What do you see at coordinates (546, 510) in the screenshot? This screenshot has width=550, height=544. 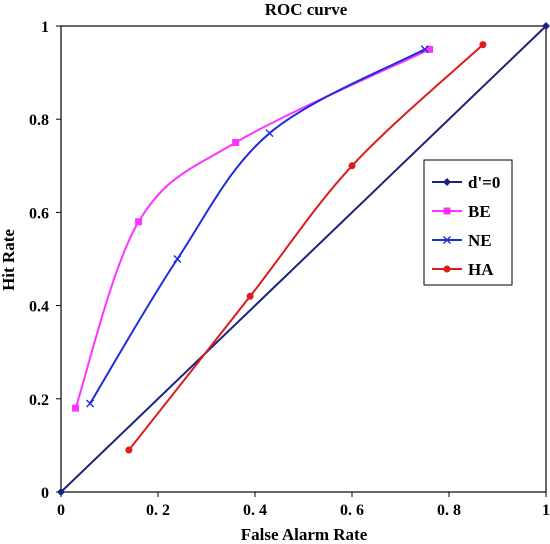 I see `x-tick-label: 1` at bounding box center [546, 510].